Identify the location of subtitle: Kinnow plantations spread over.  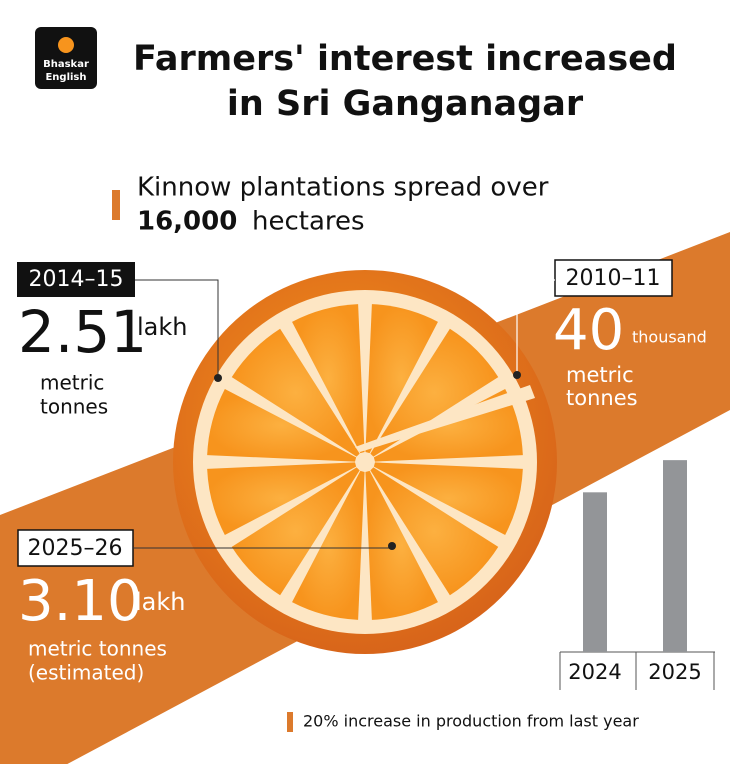
(343, 188).